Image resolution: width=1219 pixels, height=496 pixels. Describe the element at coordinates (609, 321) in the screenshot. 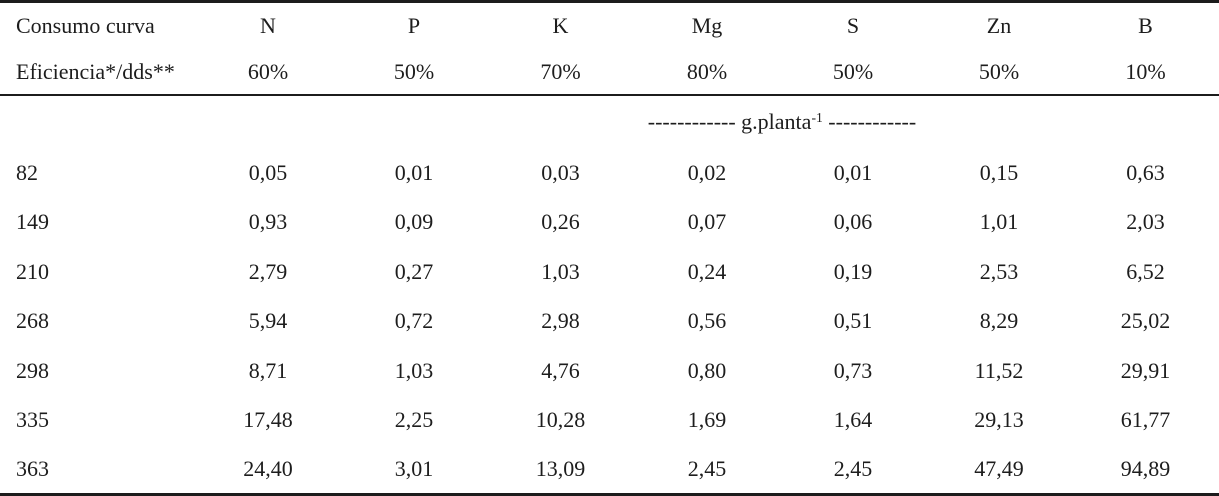

I see `table-row: 268 5,94 0,72 2,98 0,56 0,51 8,29 25,02` at that location.